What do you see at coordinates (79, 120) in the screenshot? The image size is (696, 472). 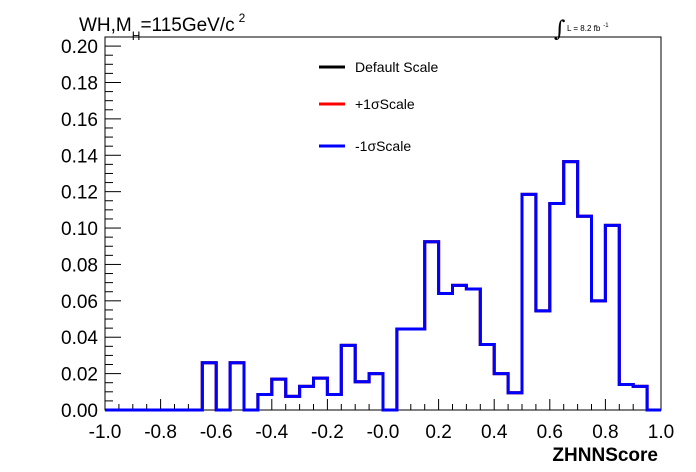 I see `y-tick-label: 0.16` at bounding box center [79, 120].